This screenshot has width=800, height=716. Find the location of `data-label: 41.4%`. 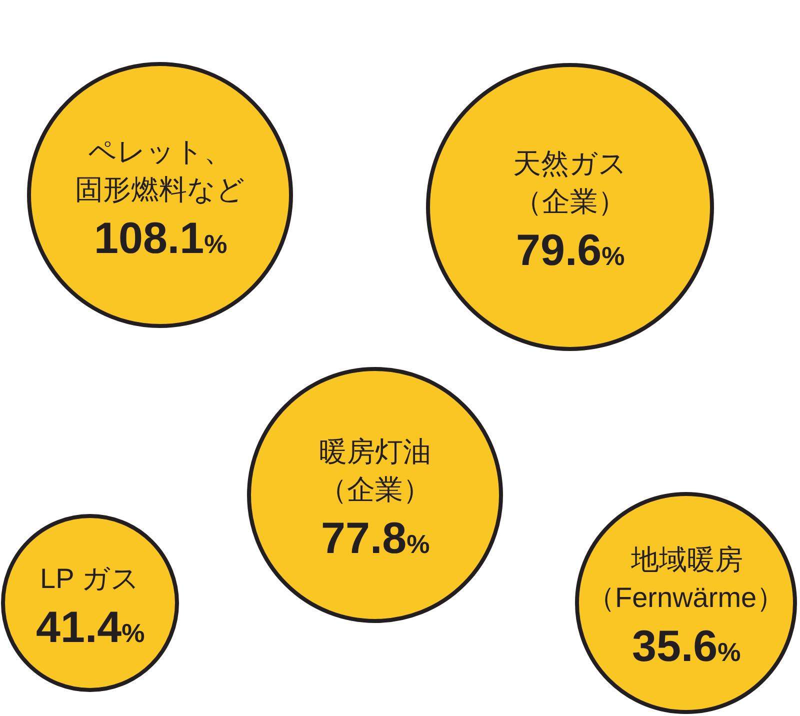

data-label: 41.4% is located at coordinates (90, 627).